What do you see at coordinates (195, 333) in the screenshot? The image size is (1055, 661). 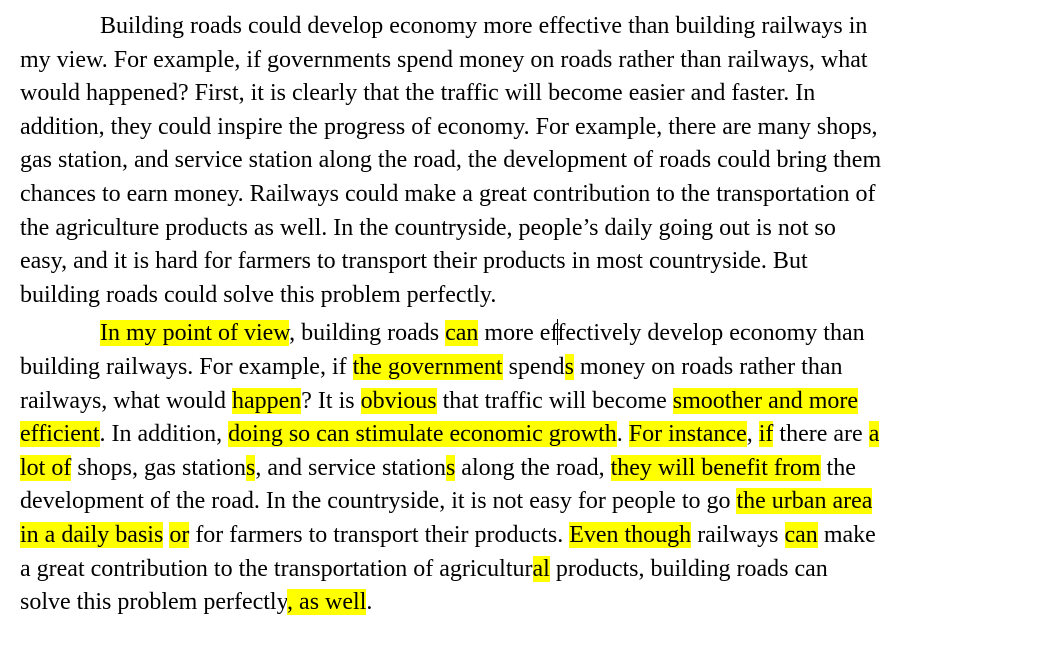 I see `highlighted-text: In my point of view` at bounding box center [195, 333].